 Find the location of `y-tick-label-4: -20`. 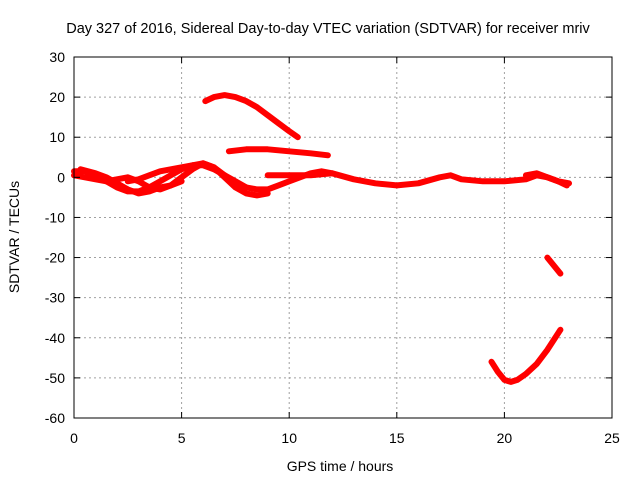

y-tick-label-4: -20 is located at coordinates (55, 258).